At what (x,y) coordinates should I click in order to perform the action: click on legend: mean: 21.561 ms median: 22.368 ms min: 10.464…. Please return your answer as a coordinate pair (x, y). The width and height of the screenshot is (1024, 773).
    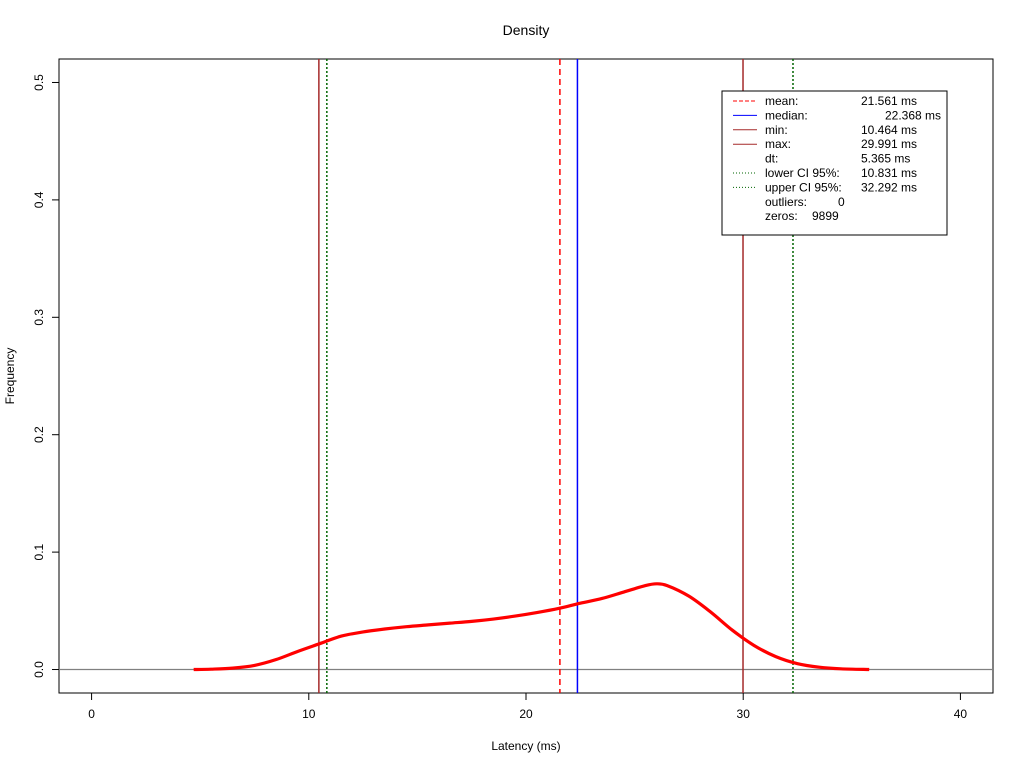
    Looking at the image, I should click on (834, 163).